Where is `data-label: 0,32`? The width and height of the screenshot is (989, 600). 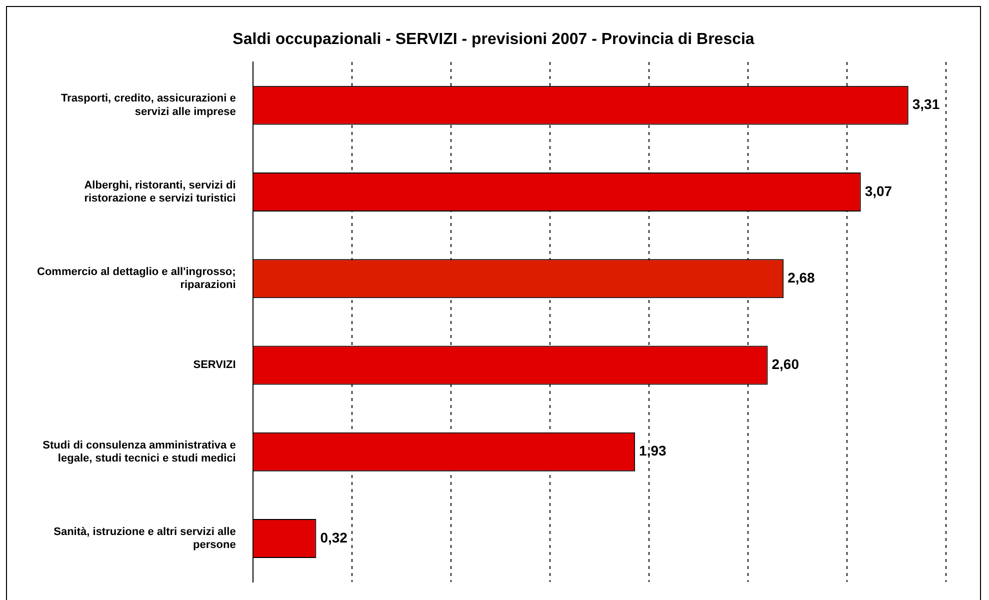
data-label: 0,32 is located at coordinates (334, 537).